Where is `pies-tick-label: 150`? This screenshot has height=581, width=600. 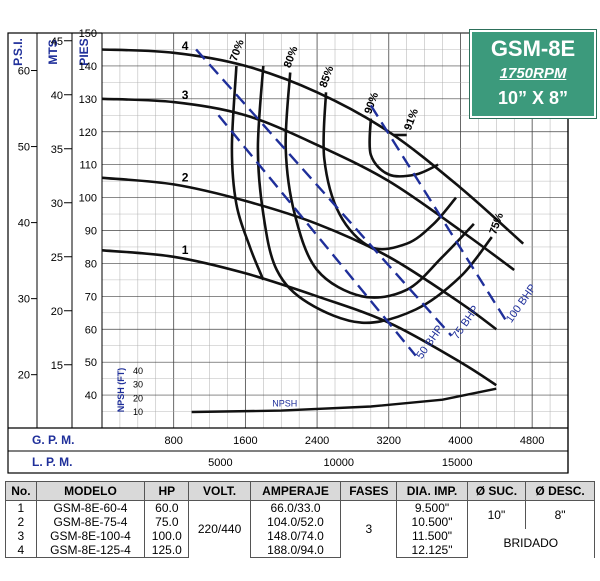 pies-tick-label: 150 is located at coordinates (88, 34).